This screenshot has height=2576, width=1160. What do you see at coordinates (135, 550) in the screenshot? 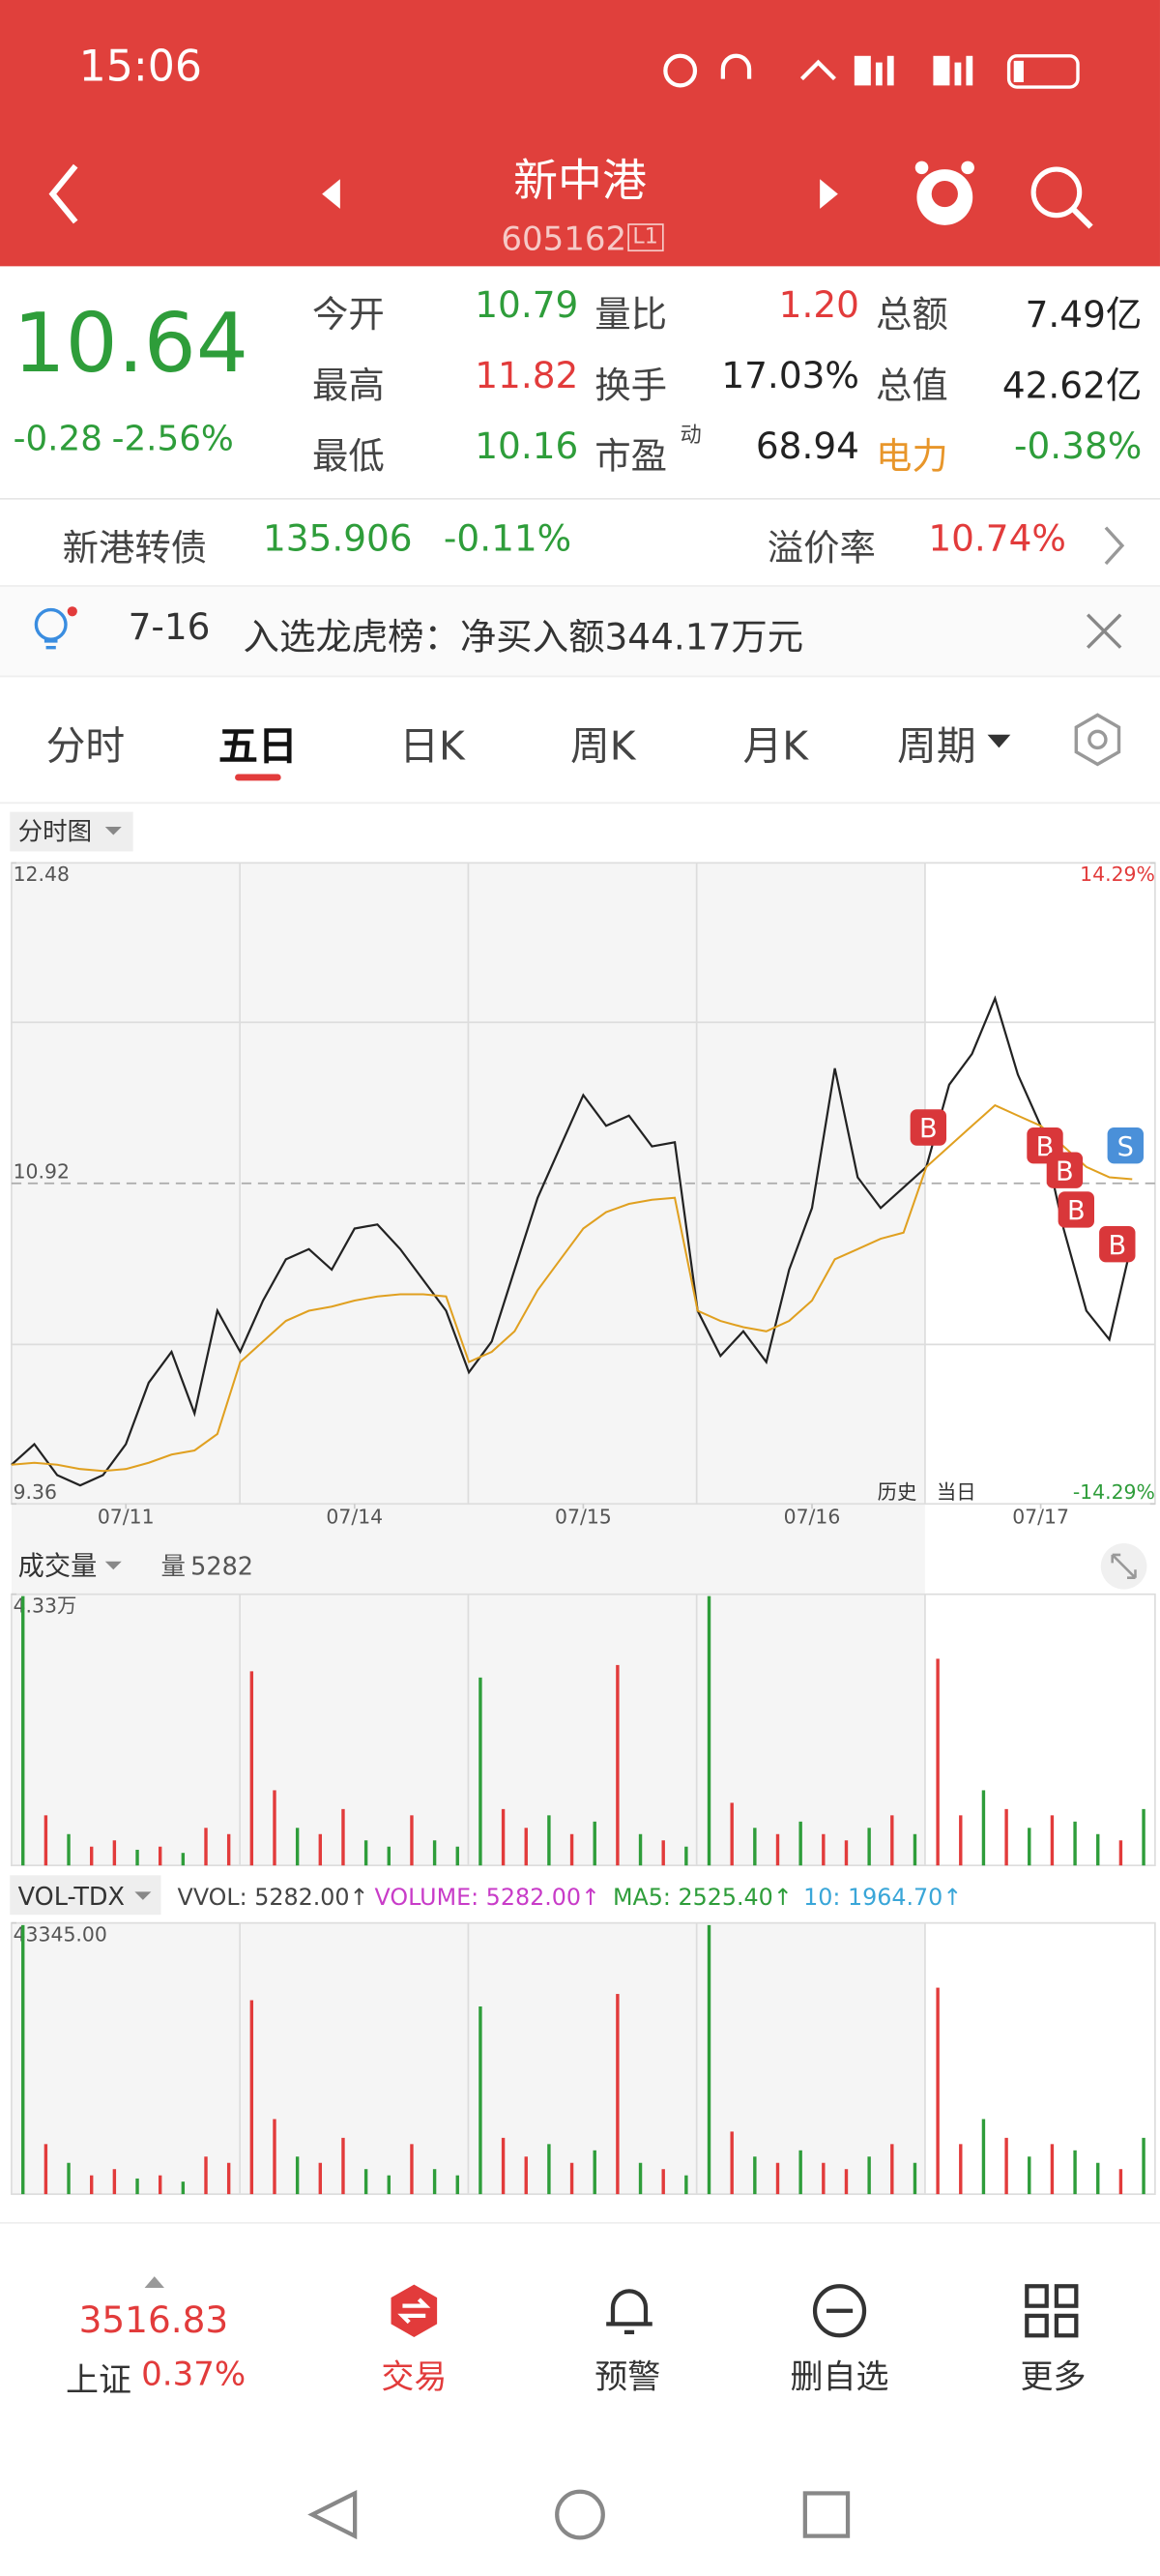
I see `bond-name: 新港转债` at bounding box center [135, 550].